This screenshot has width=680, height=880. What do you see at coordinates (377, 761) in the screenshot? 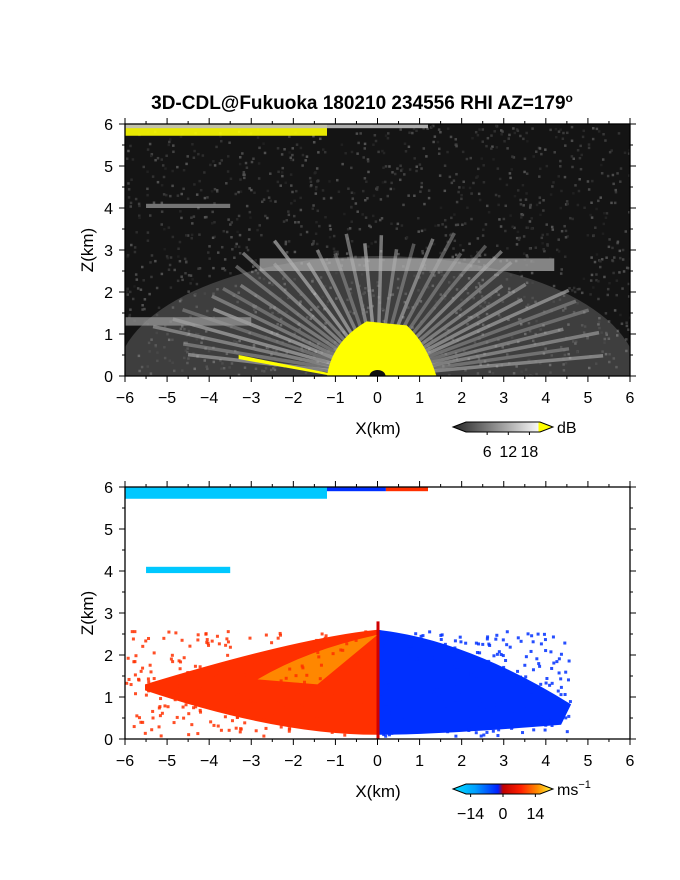
I see `velocity-x-tick-label: 0` at bounding box center [377, 761].